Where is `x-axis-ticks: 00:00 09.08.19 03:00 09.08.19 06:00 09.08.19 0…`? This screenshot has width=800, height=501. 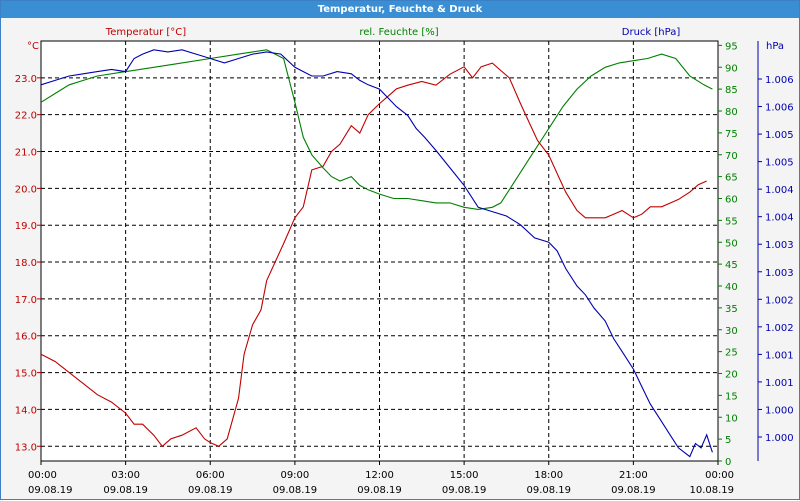 x-axis-ticks: 00:00 09.08.19 03:00 09.08.19 06:00 09.08.19 0… is located at coordinates (381, 478).